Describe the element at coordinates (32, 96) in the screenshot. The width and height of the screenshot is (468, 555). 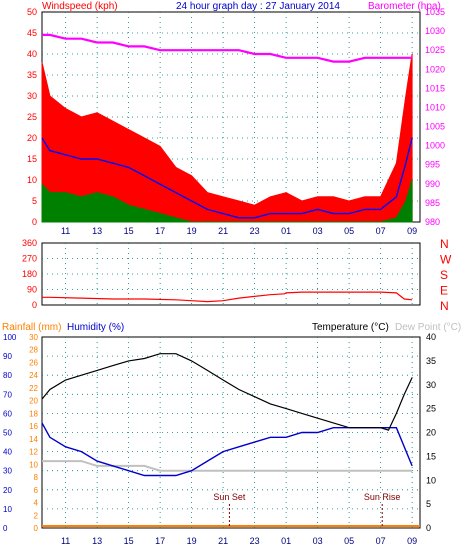
I see `windspeed-tick-label: 30` at that location.